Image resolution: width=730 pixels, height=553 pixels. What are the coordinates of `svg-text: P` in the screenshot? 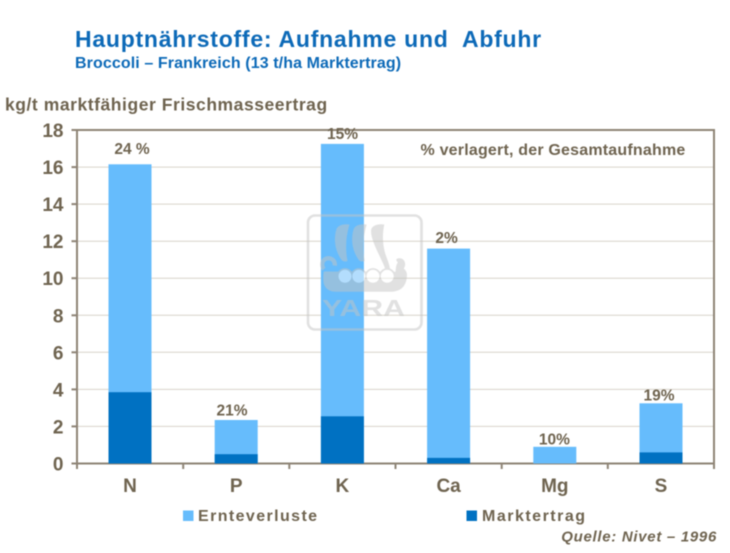 It's located at (236, 486).